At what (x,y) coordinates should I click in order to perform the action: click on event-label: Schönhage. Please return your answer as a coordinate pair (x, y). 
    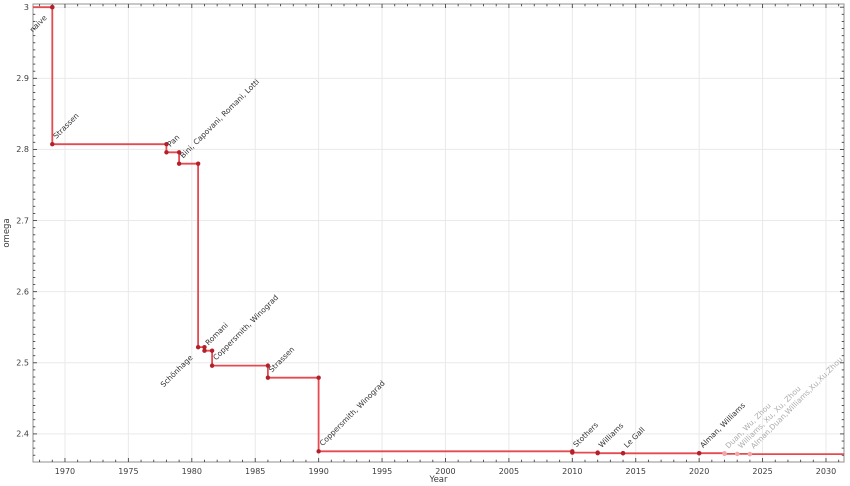
    Looking at the image, I should click on (177, 371).